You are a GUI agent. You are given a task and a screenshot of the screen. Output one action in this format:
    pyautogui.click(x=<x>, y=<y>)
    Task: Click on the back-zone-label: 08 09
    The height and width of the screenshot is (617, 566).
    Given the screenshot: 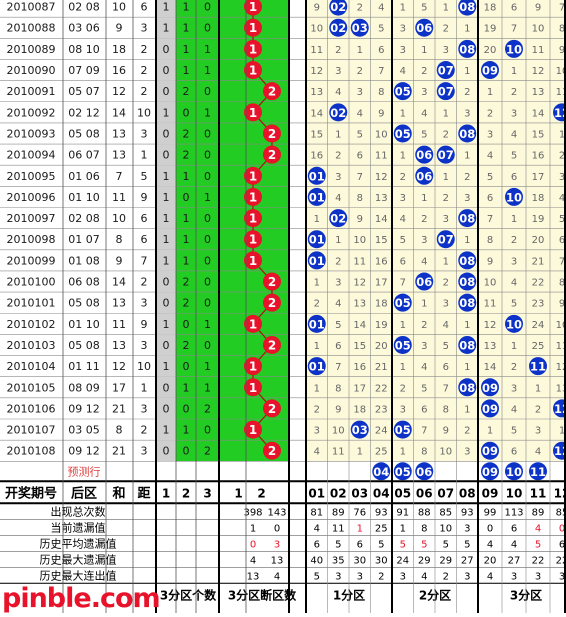 What is the action you would take?
    pyautogui.click(x=84, y=387)
    